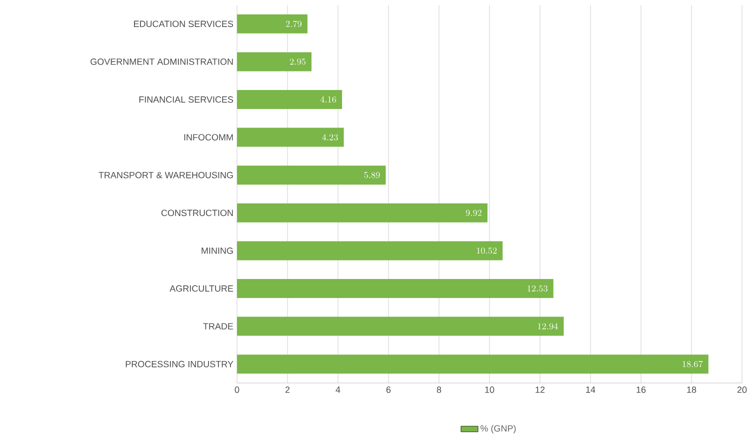 This screenshot has width=752, height=438. I want to click on data-label: 10.52, so click(486, 251).